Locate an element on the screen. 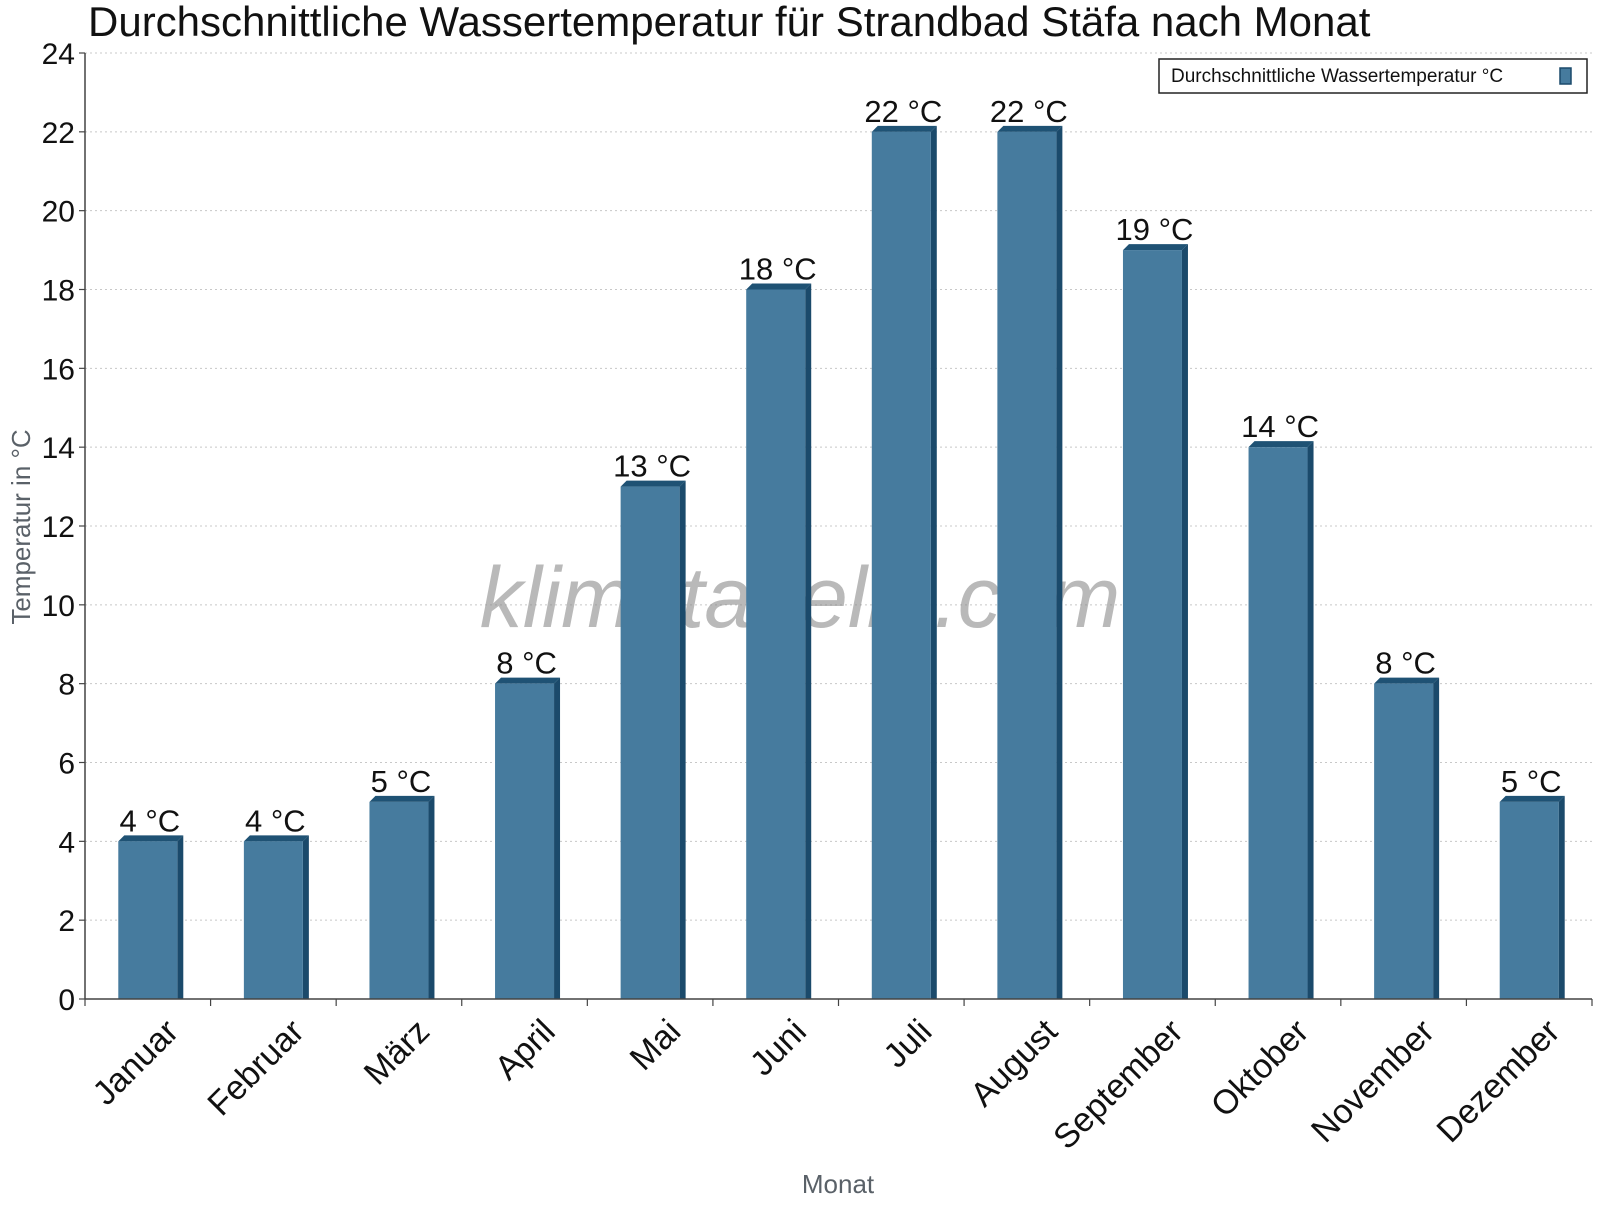 This screenshot has height=1205, width=1600. x-tick-label-Februar: Februar is located at coordinates (255, 1067).